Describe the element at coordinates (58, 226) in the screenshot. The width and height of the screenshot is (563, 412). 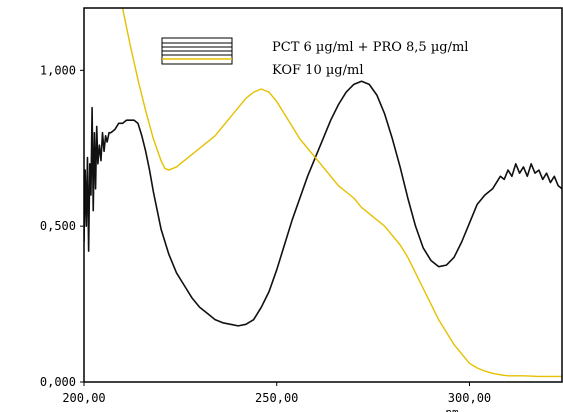
I see `y-tick-label-1: 0,500` at that location.